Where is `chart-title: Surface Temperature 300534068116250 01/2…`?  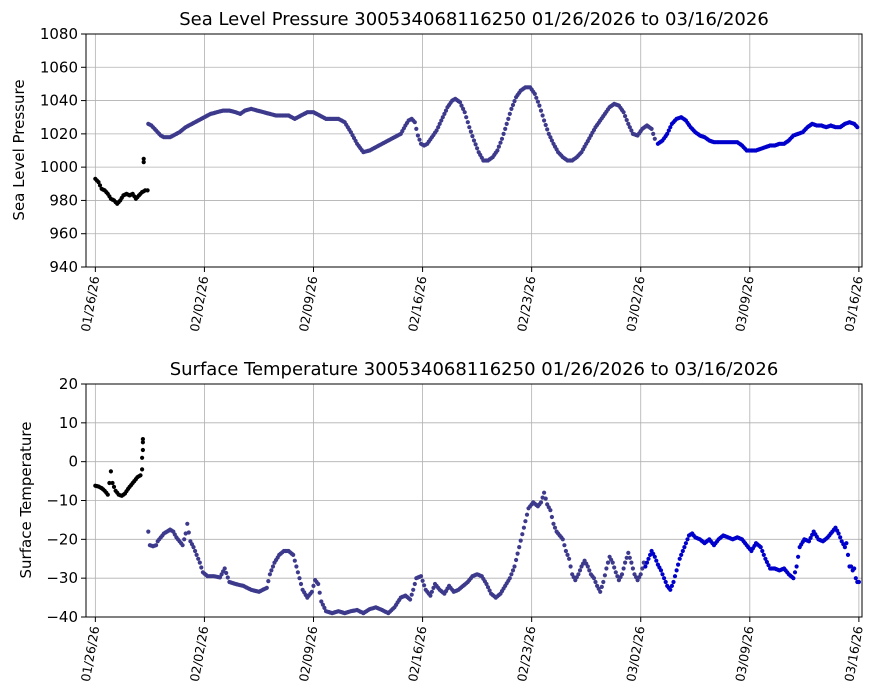
chart-title: Surface Temperature 300534068116250 01/2… is located at coordinates (474, 369).